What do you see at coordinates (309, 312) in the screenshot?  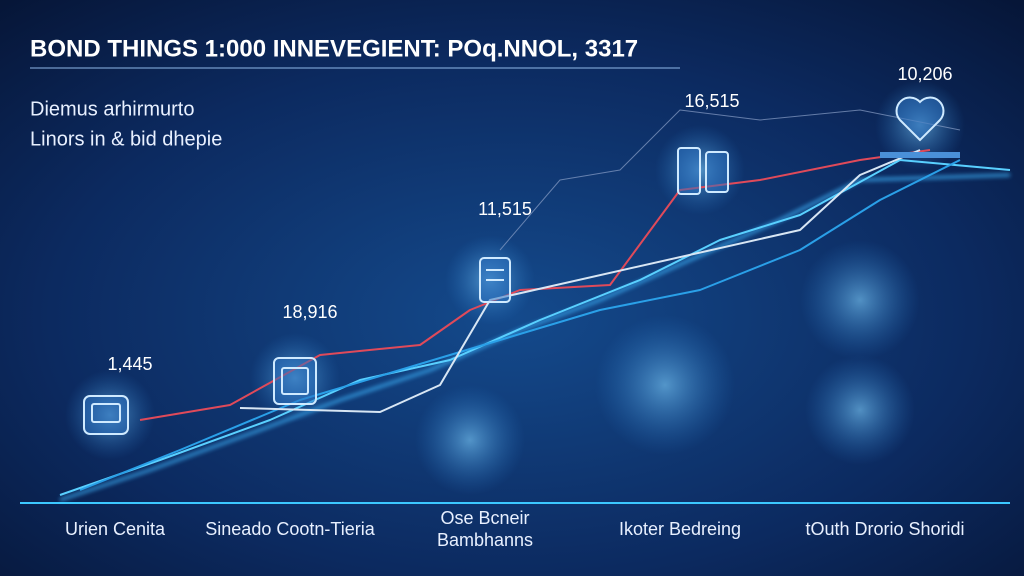 I see `value-label: 18,916` at bounding box center [309, 312].